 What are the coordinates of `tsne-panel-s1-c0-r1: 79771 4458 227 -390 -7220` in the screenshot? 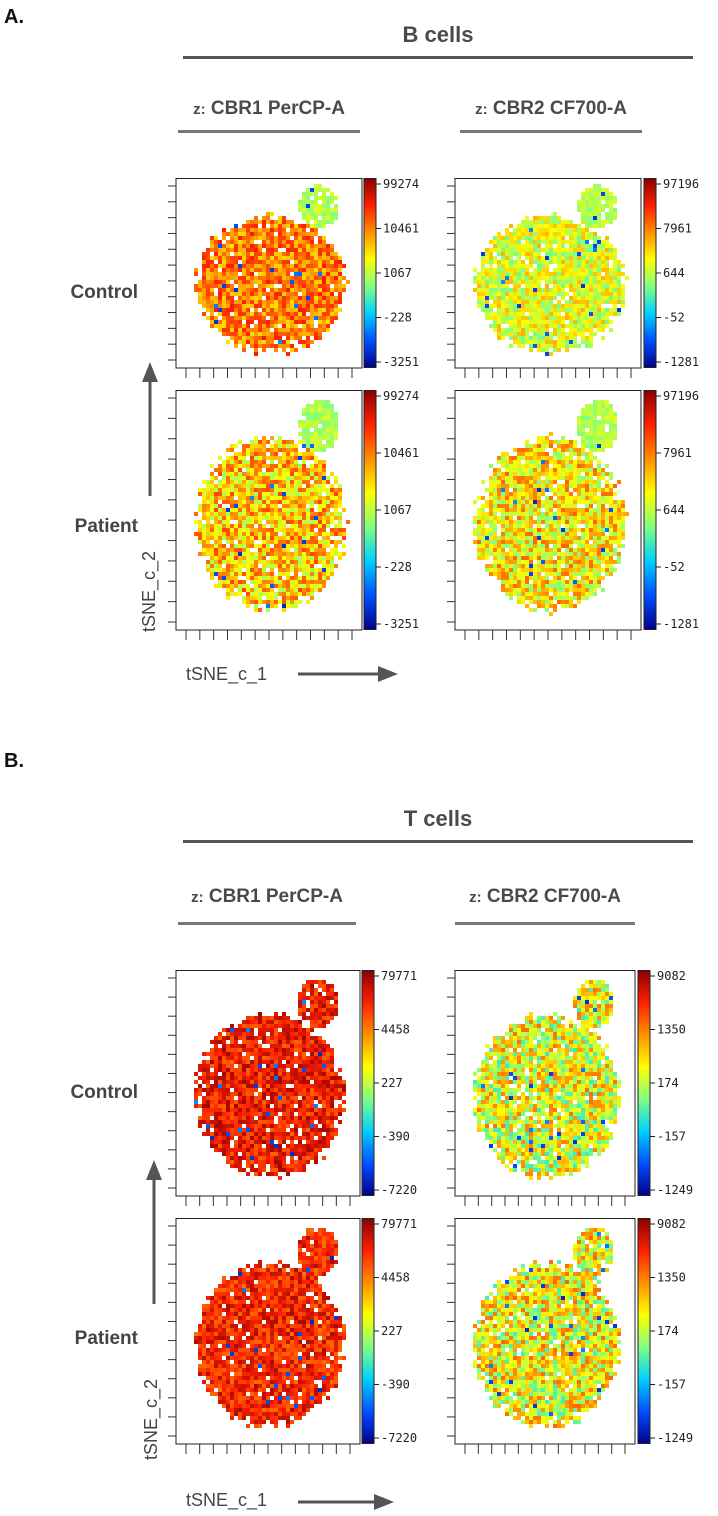 It's located at (292, 1336).